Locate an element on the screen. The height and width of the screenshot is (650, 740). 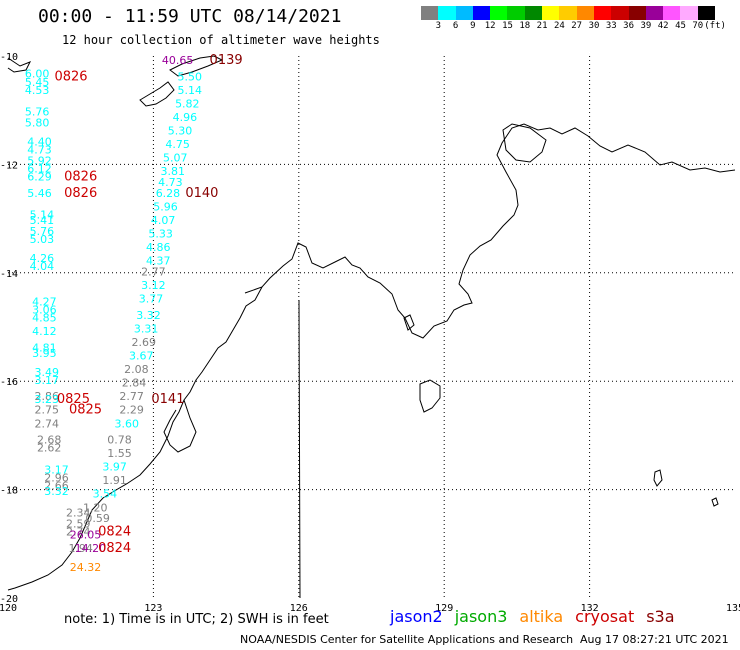
wave-height-label: 5.82 is located at coordinates (187, 103).